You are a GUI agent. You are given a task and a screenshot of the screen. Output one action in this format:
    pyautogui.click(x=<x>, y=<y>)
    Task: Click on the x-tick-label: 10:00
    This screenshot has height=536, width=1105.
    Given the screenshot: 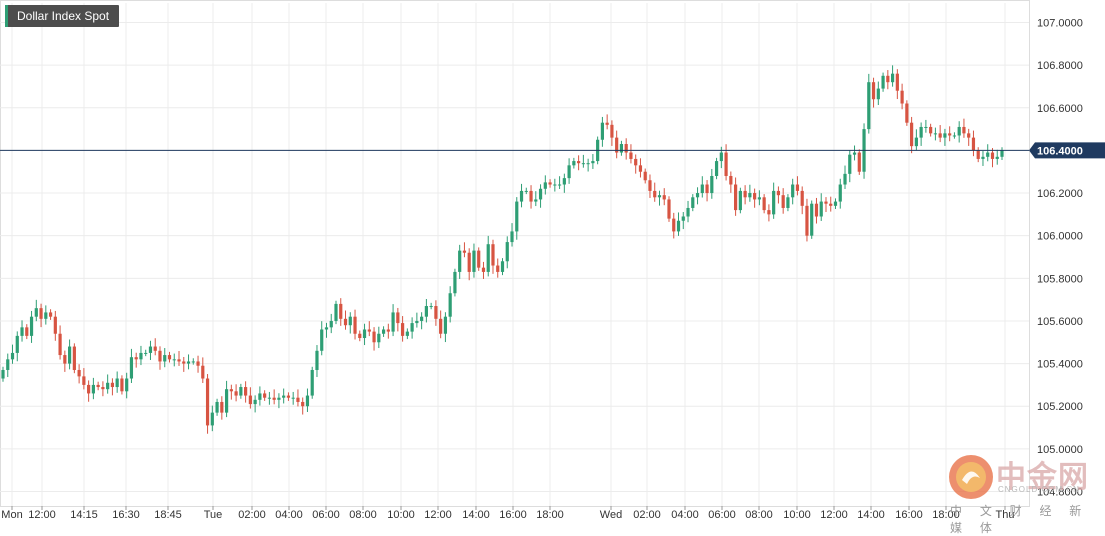 What is the action you would take?
    pyautogui.click(x=797, y=515)
    